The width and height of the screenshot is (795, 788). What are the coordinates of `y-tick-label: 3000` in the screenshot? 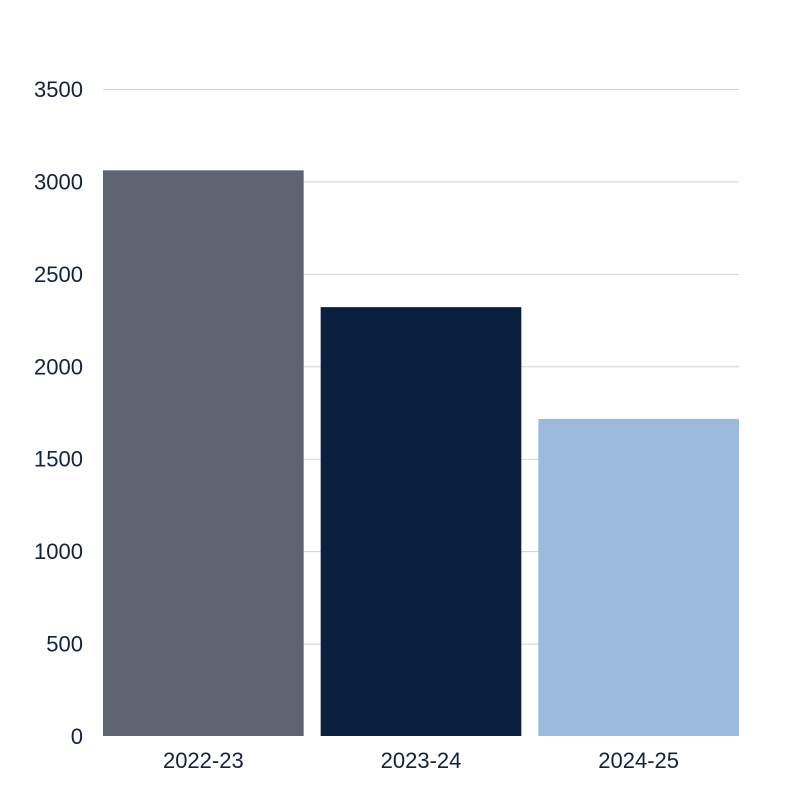 It's located at (58, 181).